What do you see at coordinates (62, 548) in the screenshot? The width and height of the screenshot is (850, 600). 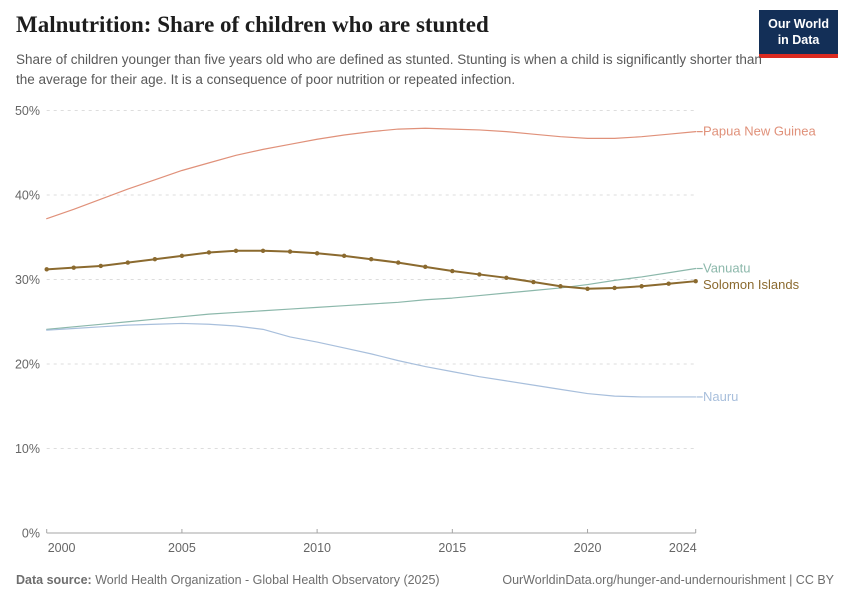 I see `x-tick-label-2000: 2000` at bounding box center [62, 548].